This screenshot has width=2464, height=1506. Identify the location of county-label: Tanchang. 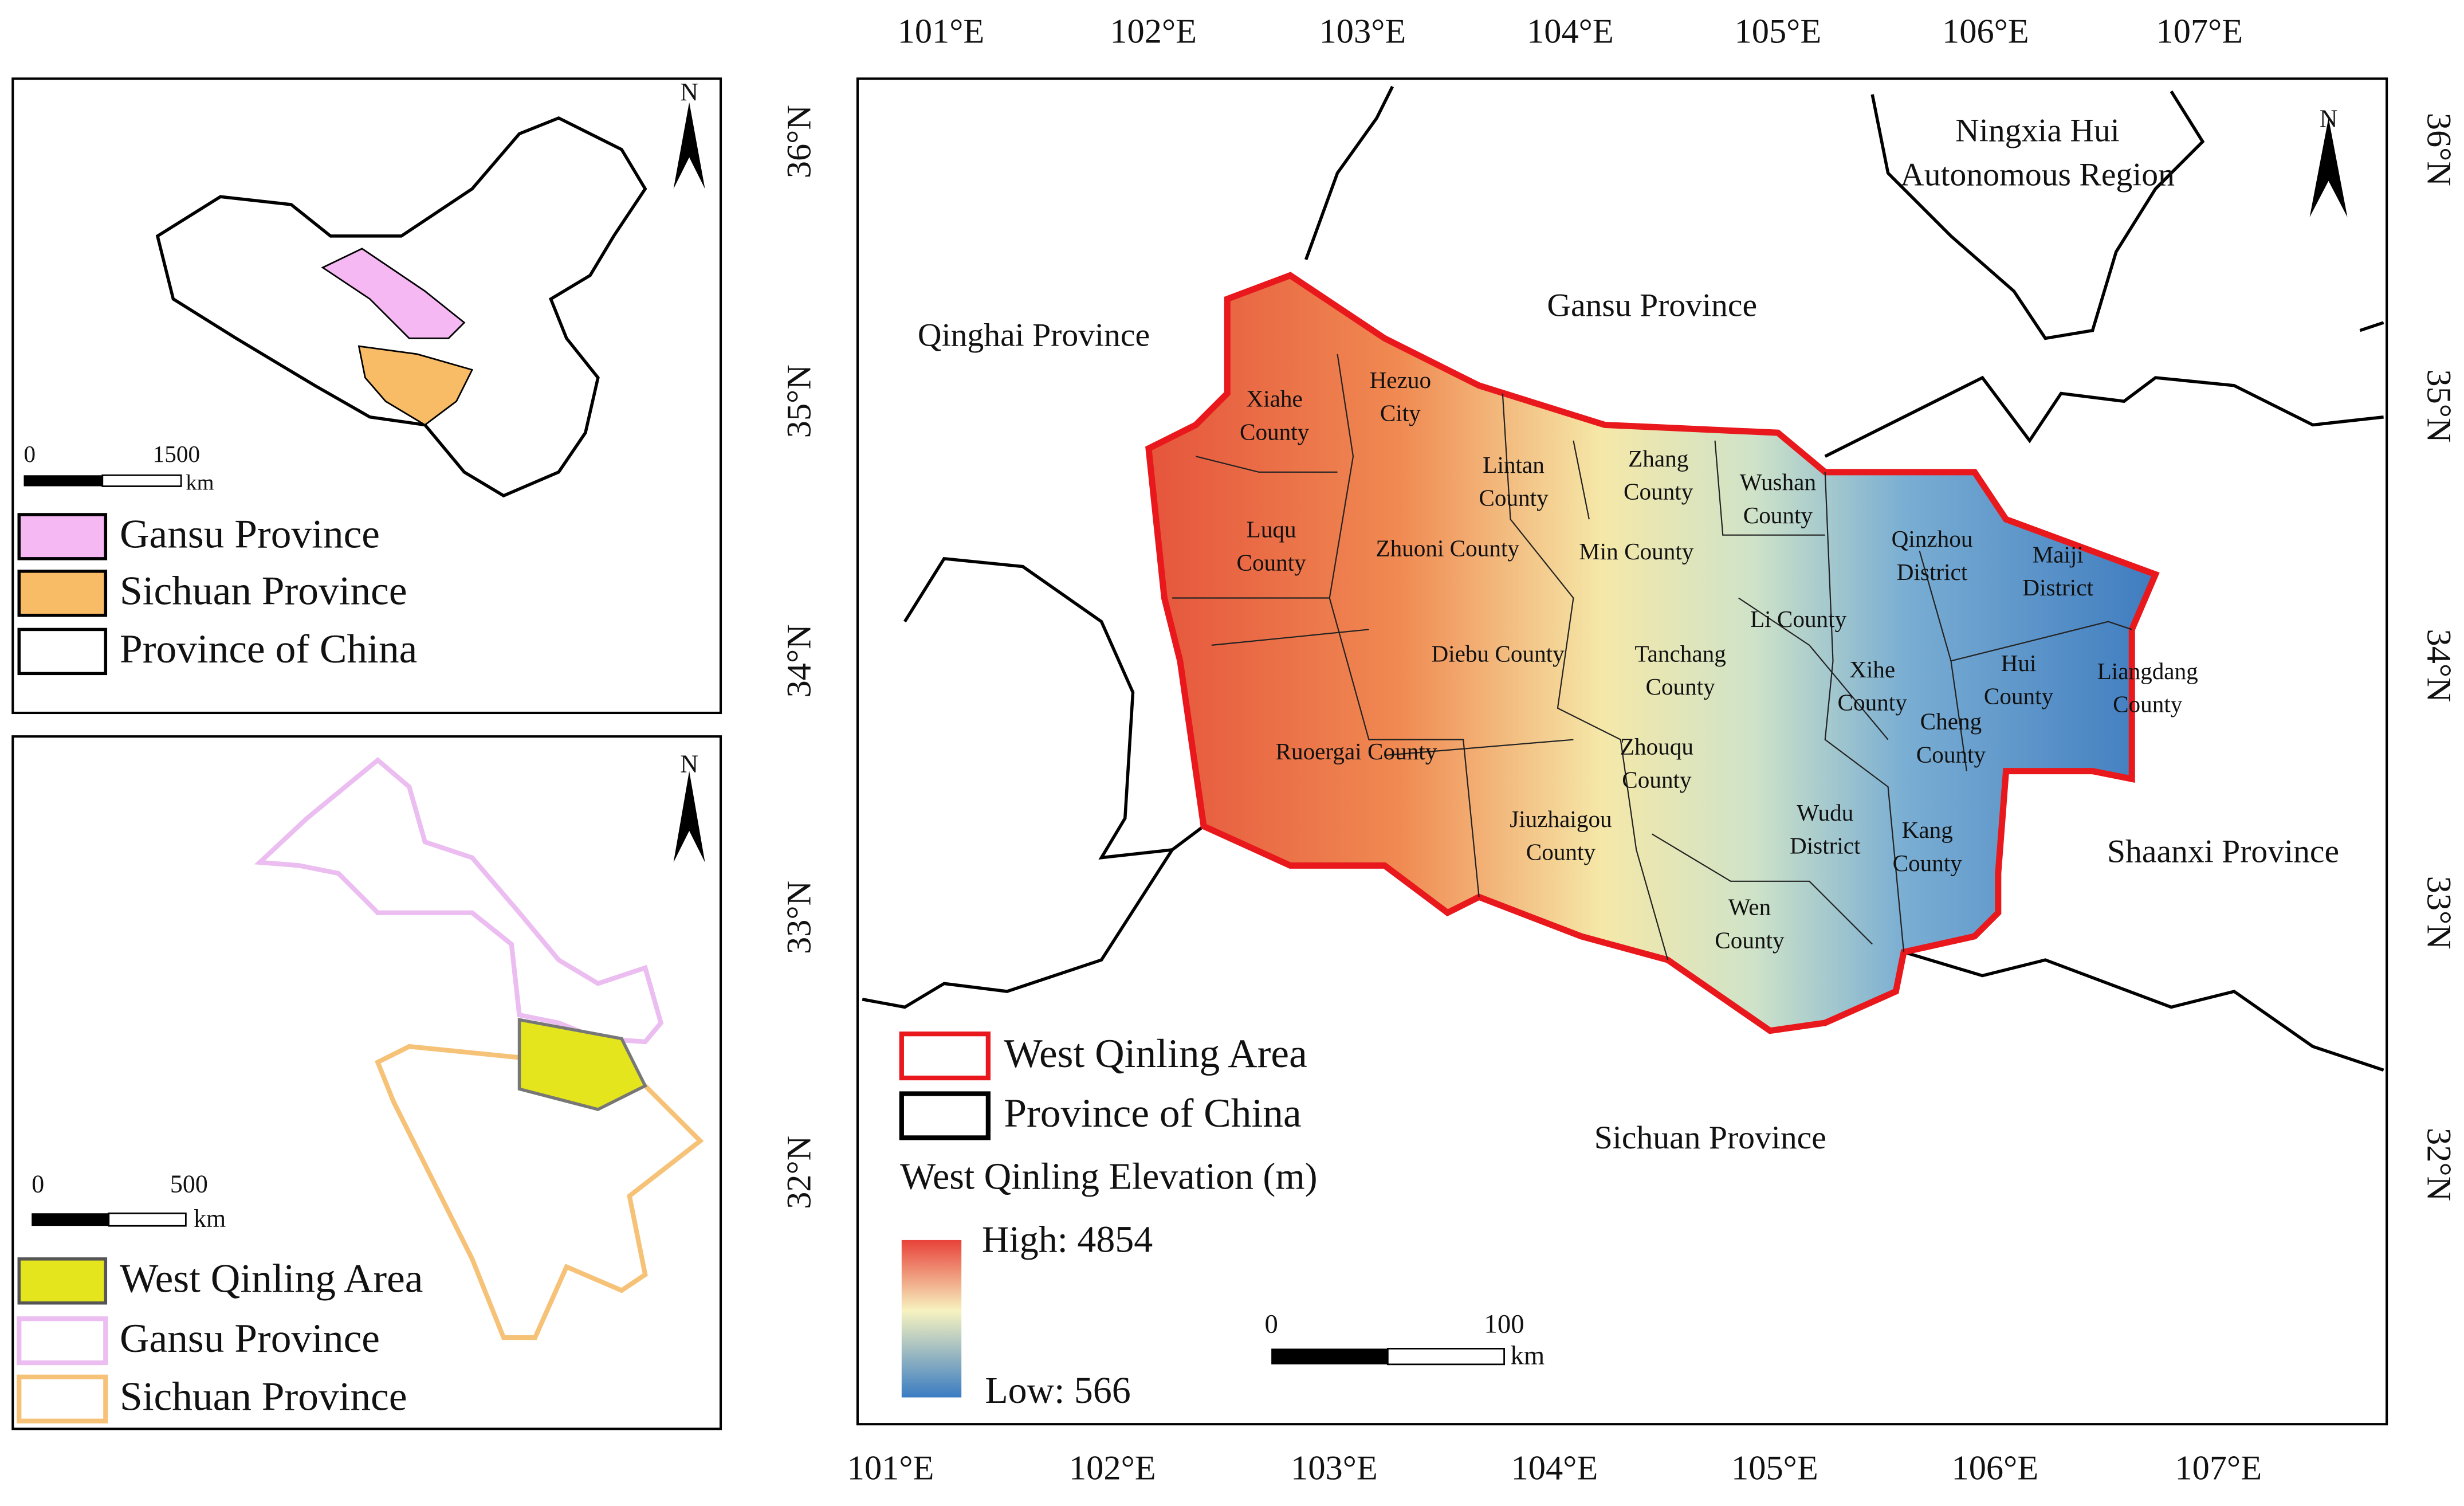
(1680, 654).